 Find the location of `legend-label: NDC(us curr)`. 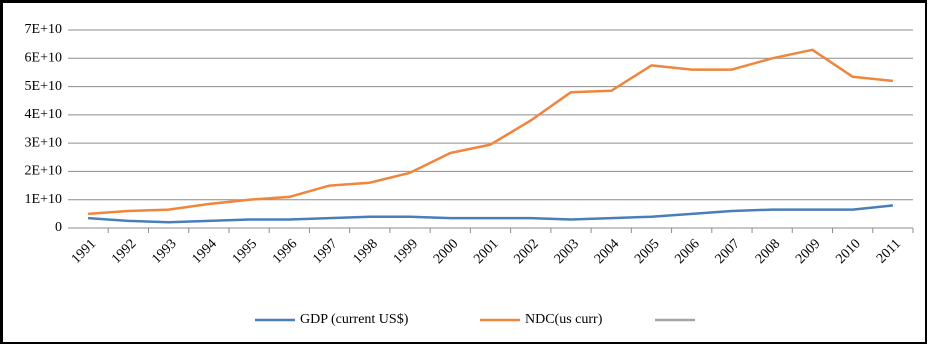

legend-label: NDC(us curr) is located at coordinates (564, 319).